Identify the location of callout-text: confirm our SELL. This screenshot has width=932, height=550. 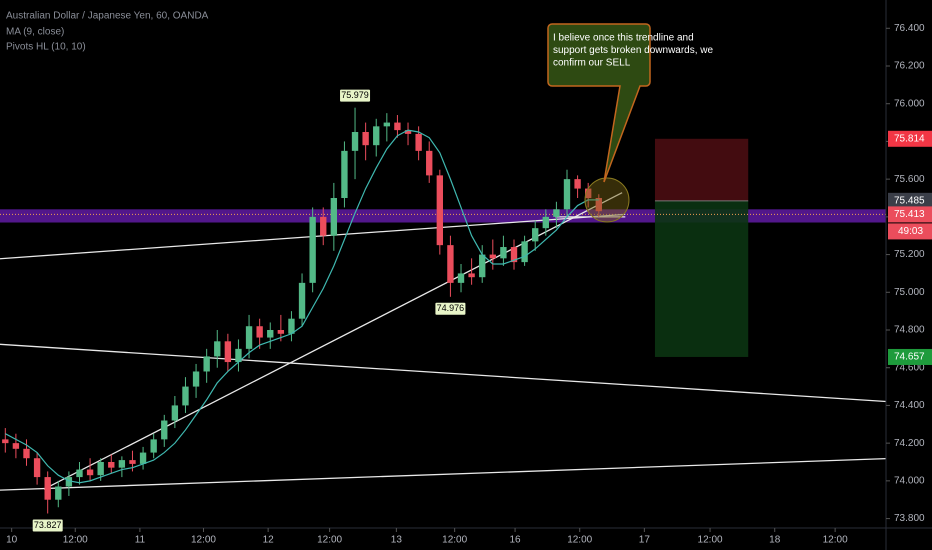
(592, 63).